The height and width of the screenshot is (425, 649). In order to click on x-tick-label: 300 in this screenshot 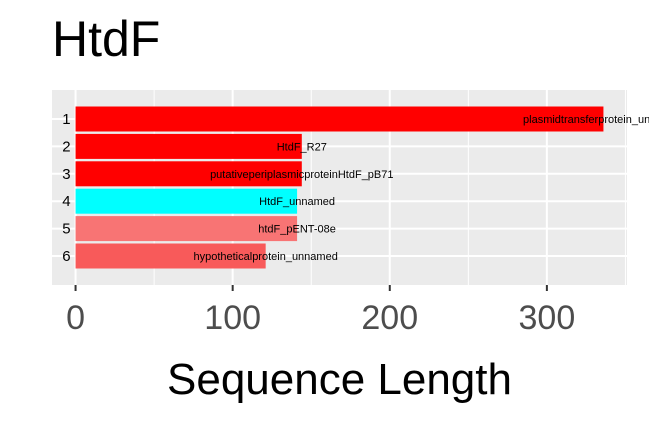, I will do `click(547, 318)`.